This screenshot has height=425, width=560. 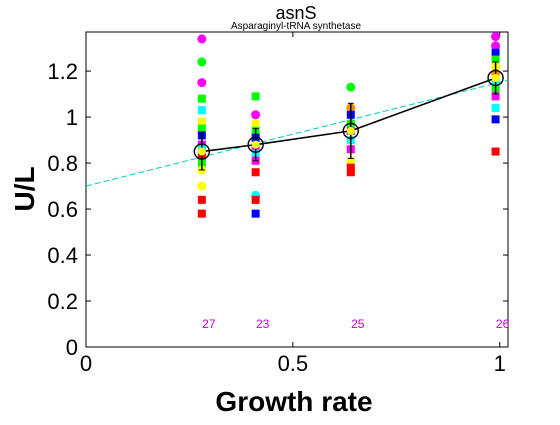 I want to click on x-axis-label: Growth rate, so click(x=293, y=401).